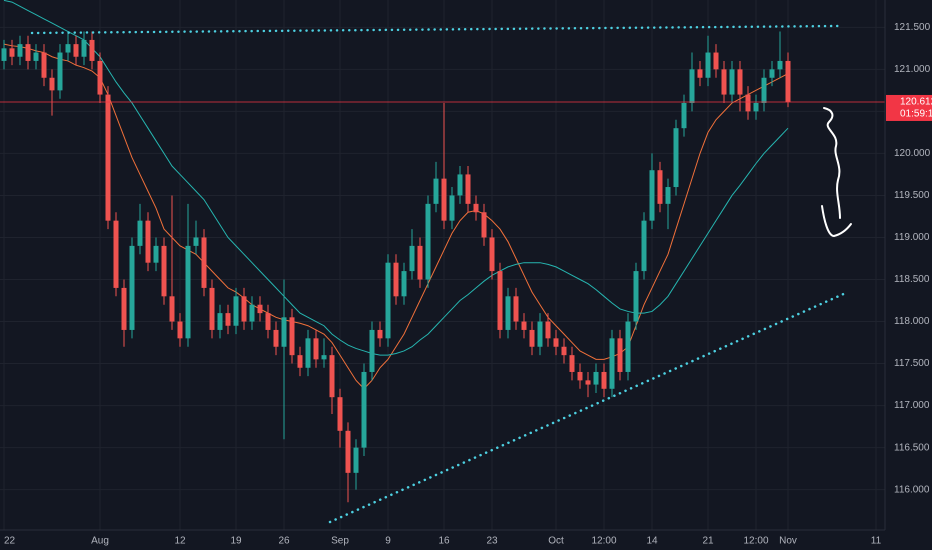  I want to click on drawn-arrow, so click(832, 163).